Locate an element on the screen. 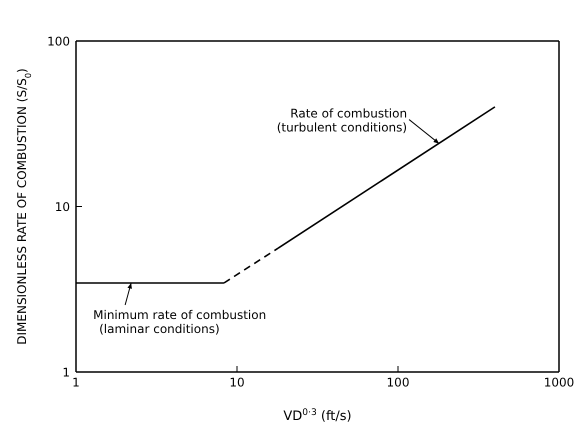  x-tick-label: 1000 is located at coordinates (559, 383).